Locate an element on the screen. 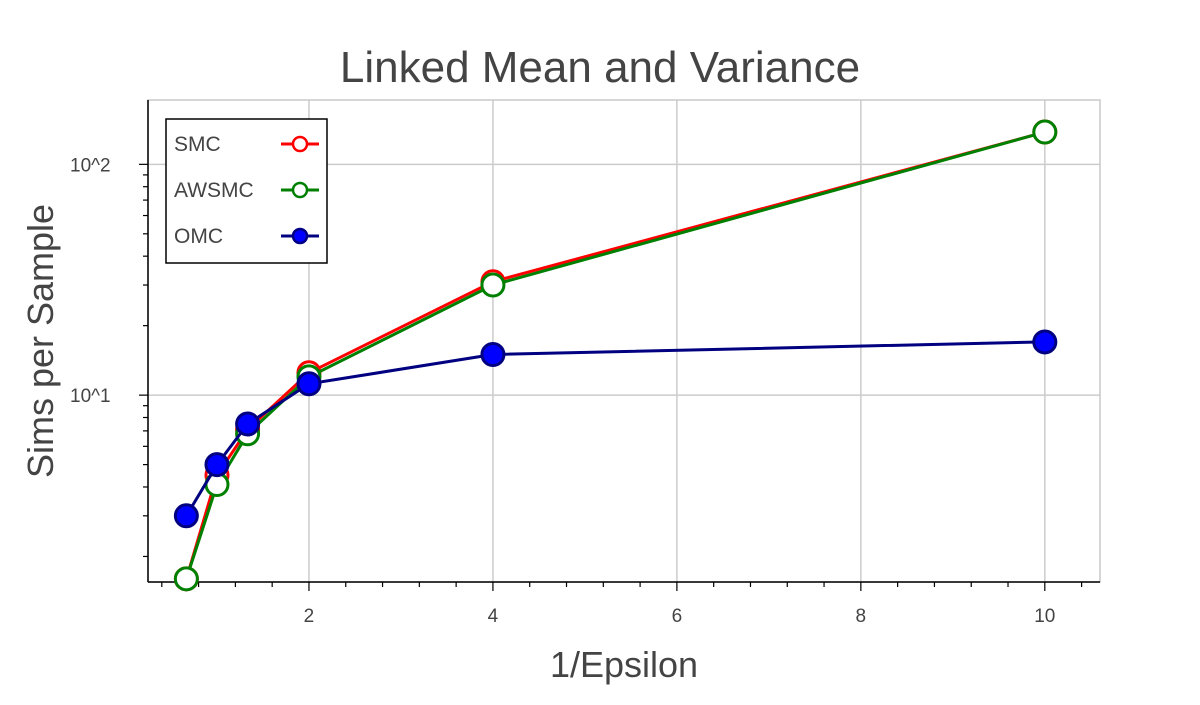 This screenshot has width=1200, height=705. y-tick-label: 10^2 is located at coordinates (90, 165).